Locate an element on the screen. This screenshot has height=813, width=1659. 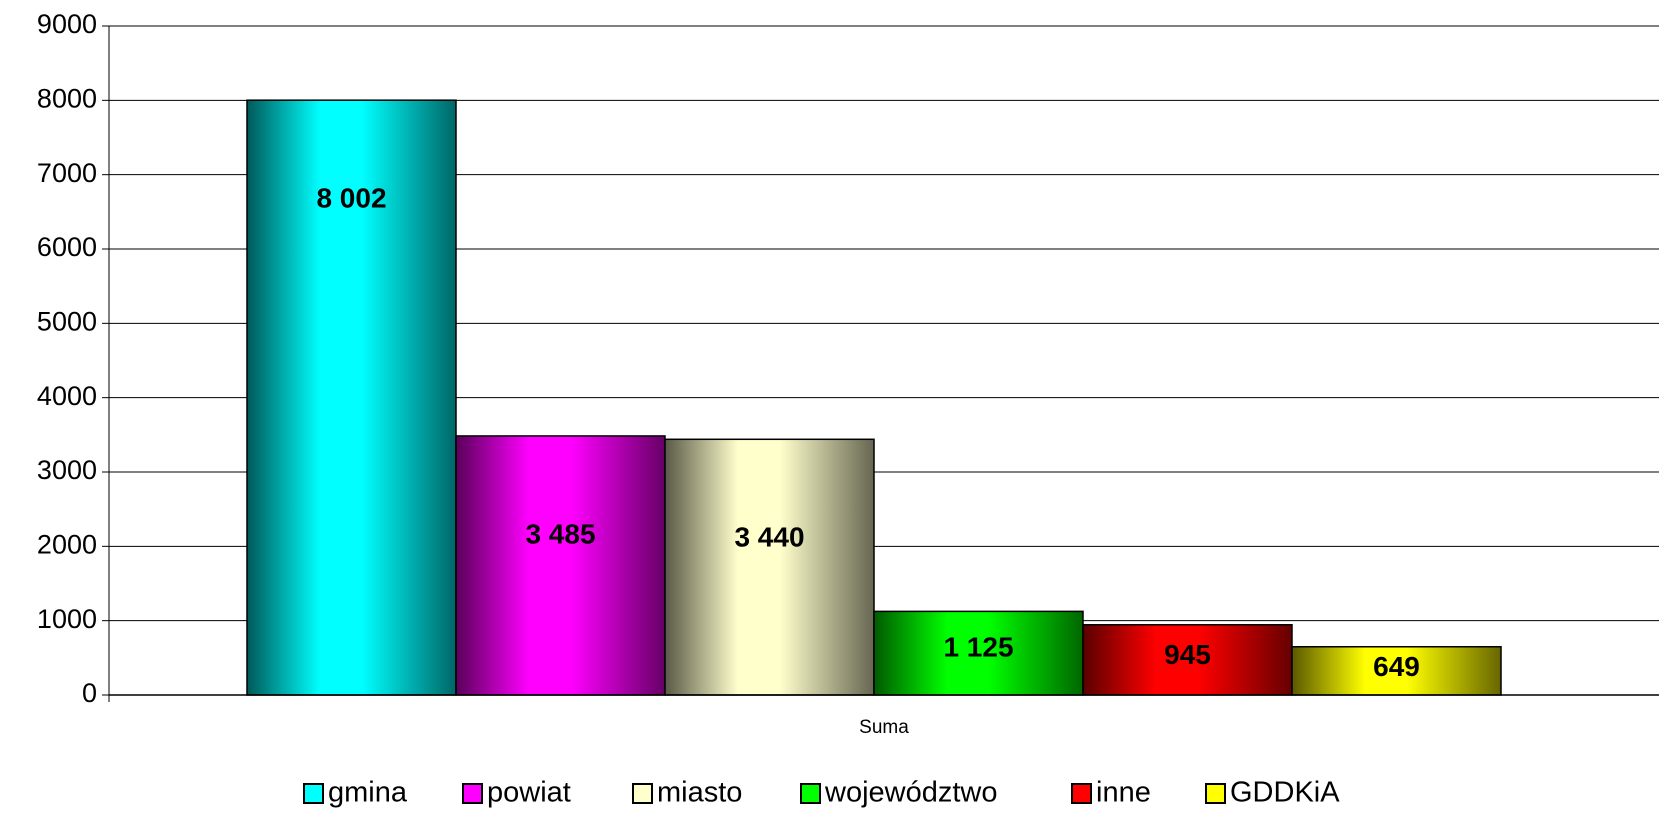
legend-label: miasto is located at coordinates (699, 793).